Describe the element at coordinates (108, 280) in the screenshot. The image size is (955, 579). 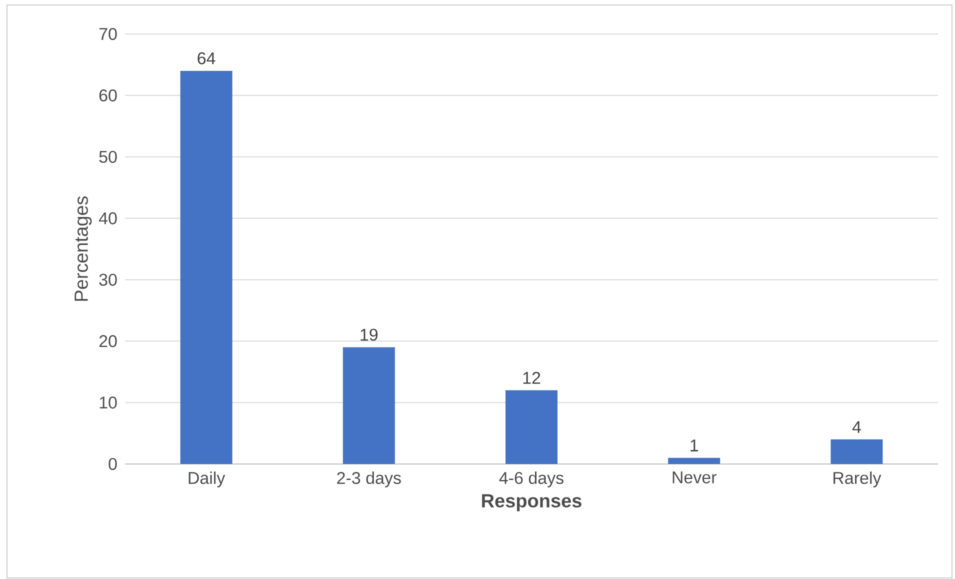
I see `y-tick-label: 30` at that location.